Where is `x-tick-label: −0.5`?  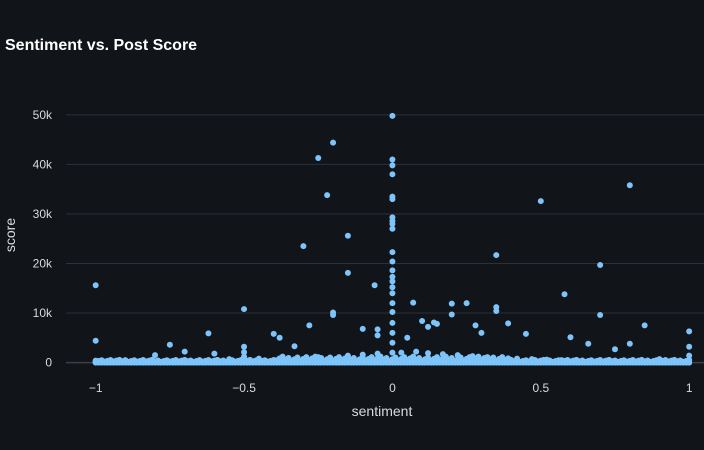
x-tick-label: −0.5 is located at coordinates (244, 388).